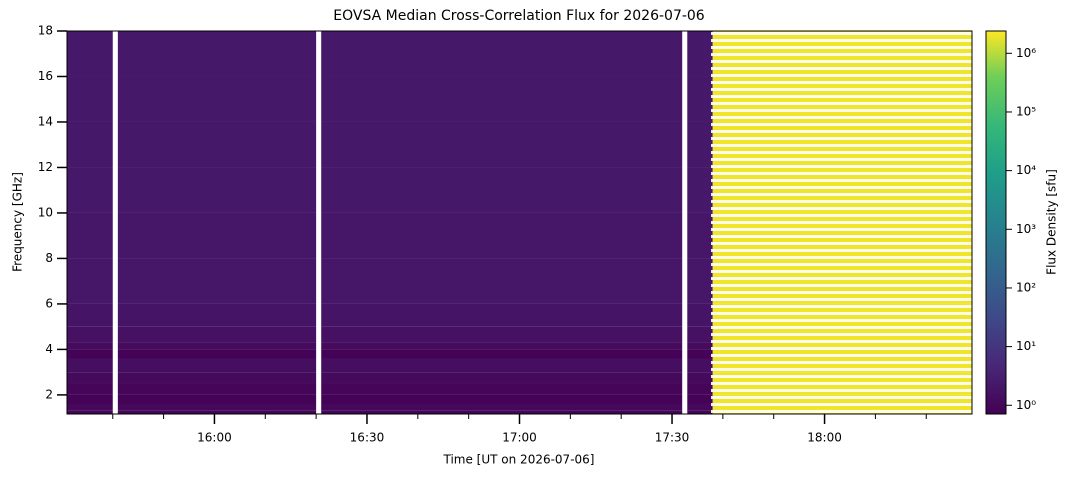  What do you see at coordinates (519, 438) in the screenshot?
I see `x-tick-label: 17:00` at bounding box center [519, 438].